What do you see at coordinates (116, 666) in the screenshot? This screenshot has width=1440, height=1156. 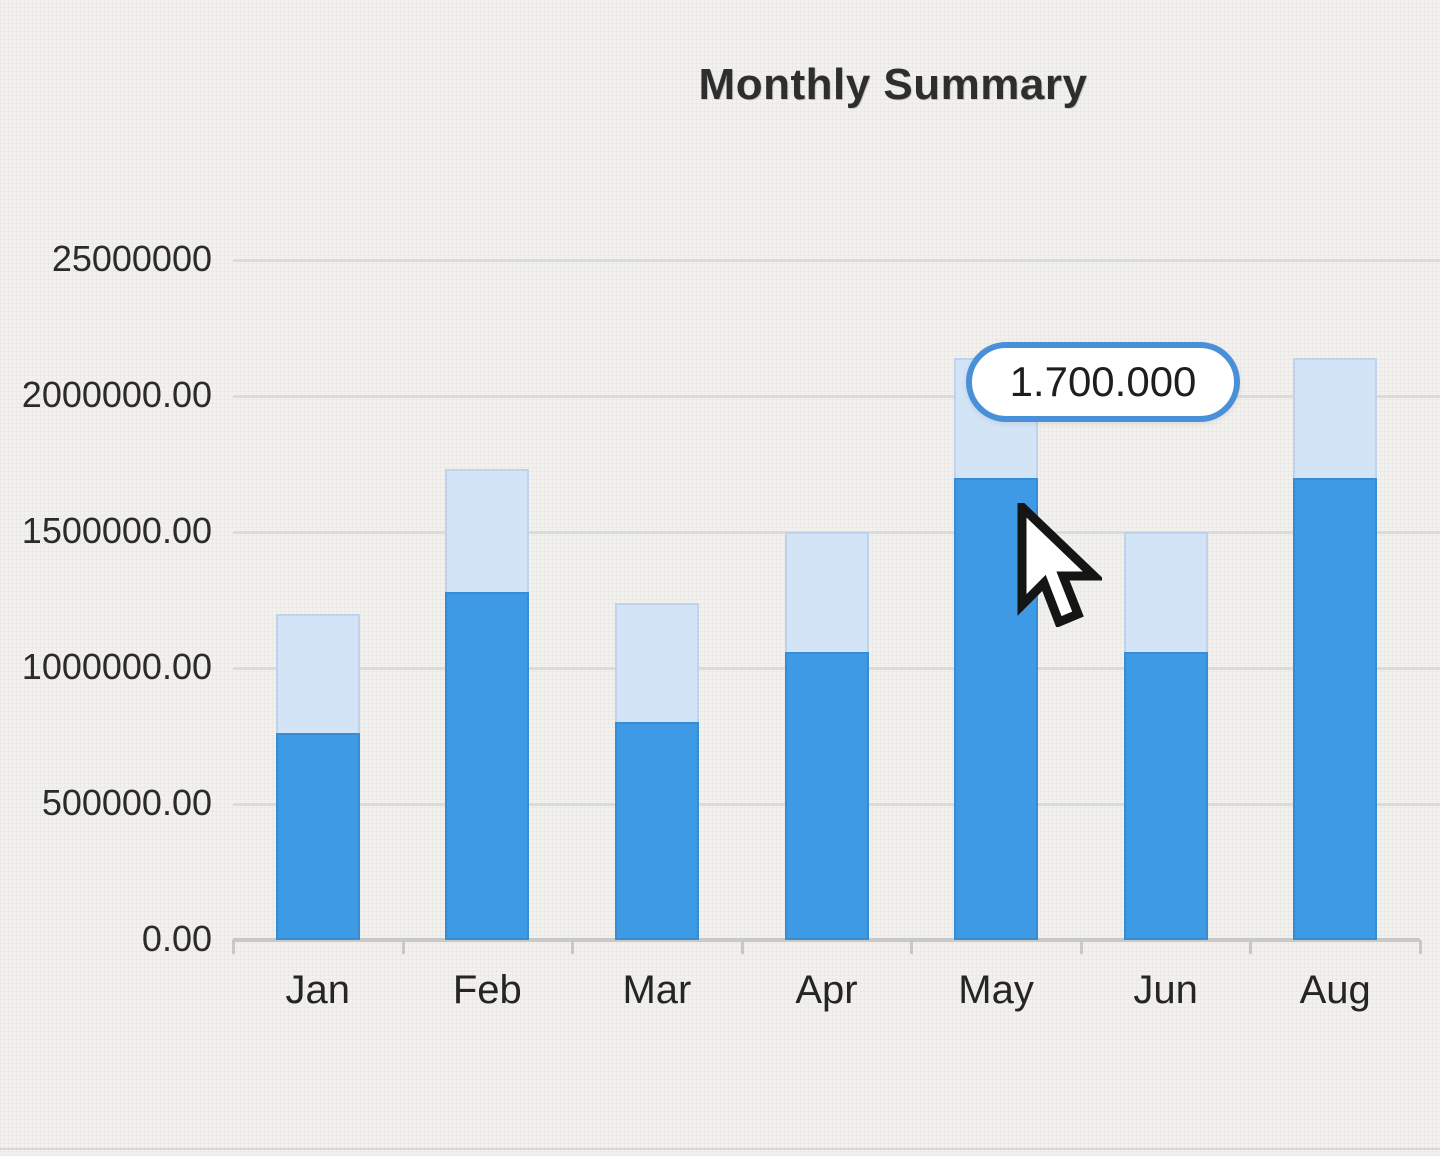 I see `y-axis-label: 1000000.00` at bounding box center [116, 666].